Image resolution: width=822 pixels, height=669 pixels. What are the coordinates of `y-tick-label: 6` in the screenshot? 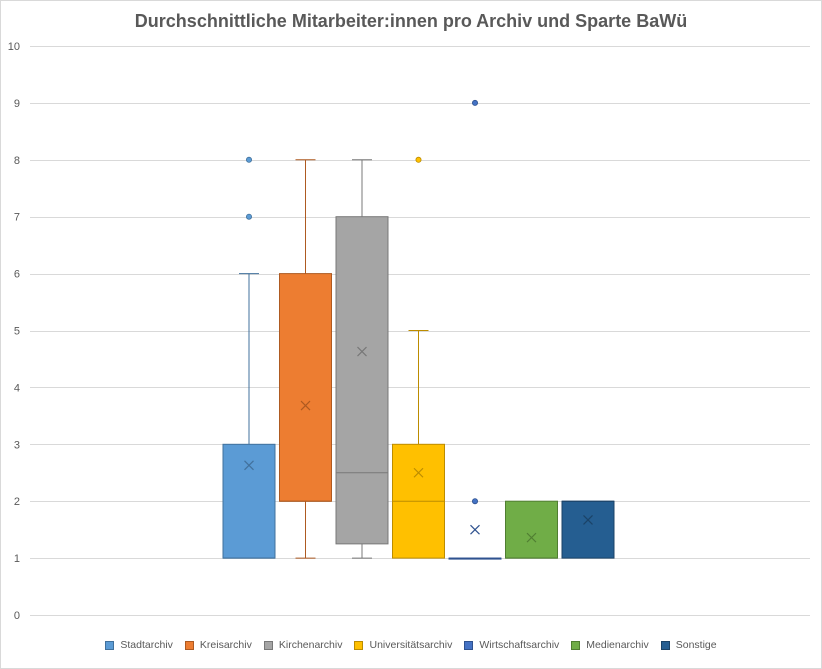 It's located at (17, 275).